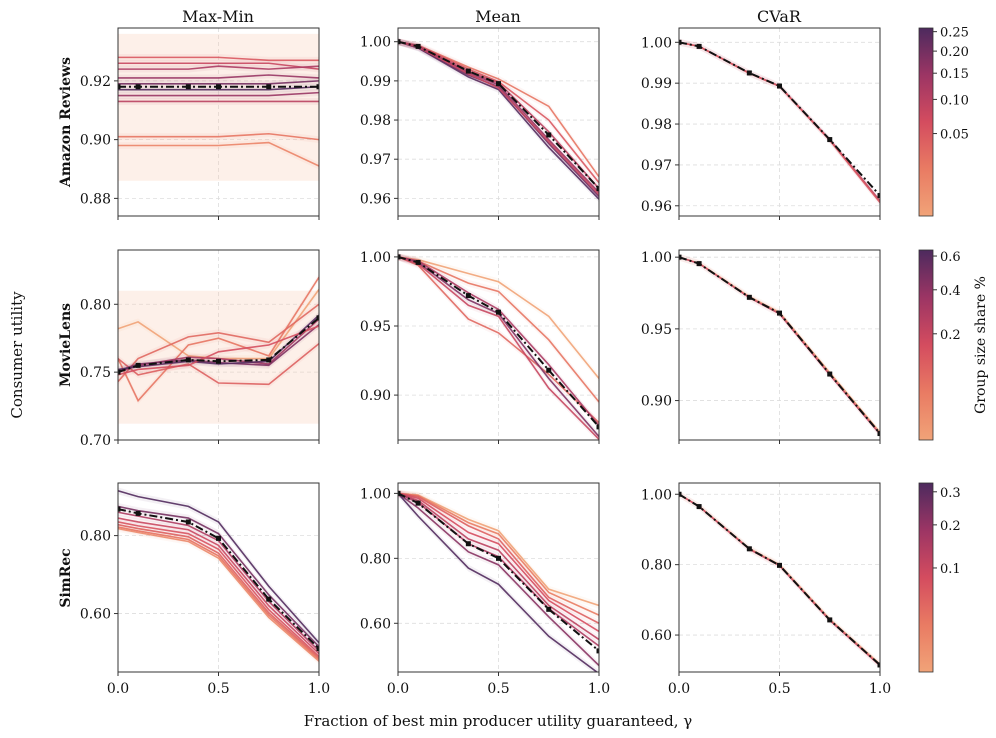  I want to click on y-tick-label: 0.70, so click(95, 441).